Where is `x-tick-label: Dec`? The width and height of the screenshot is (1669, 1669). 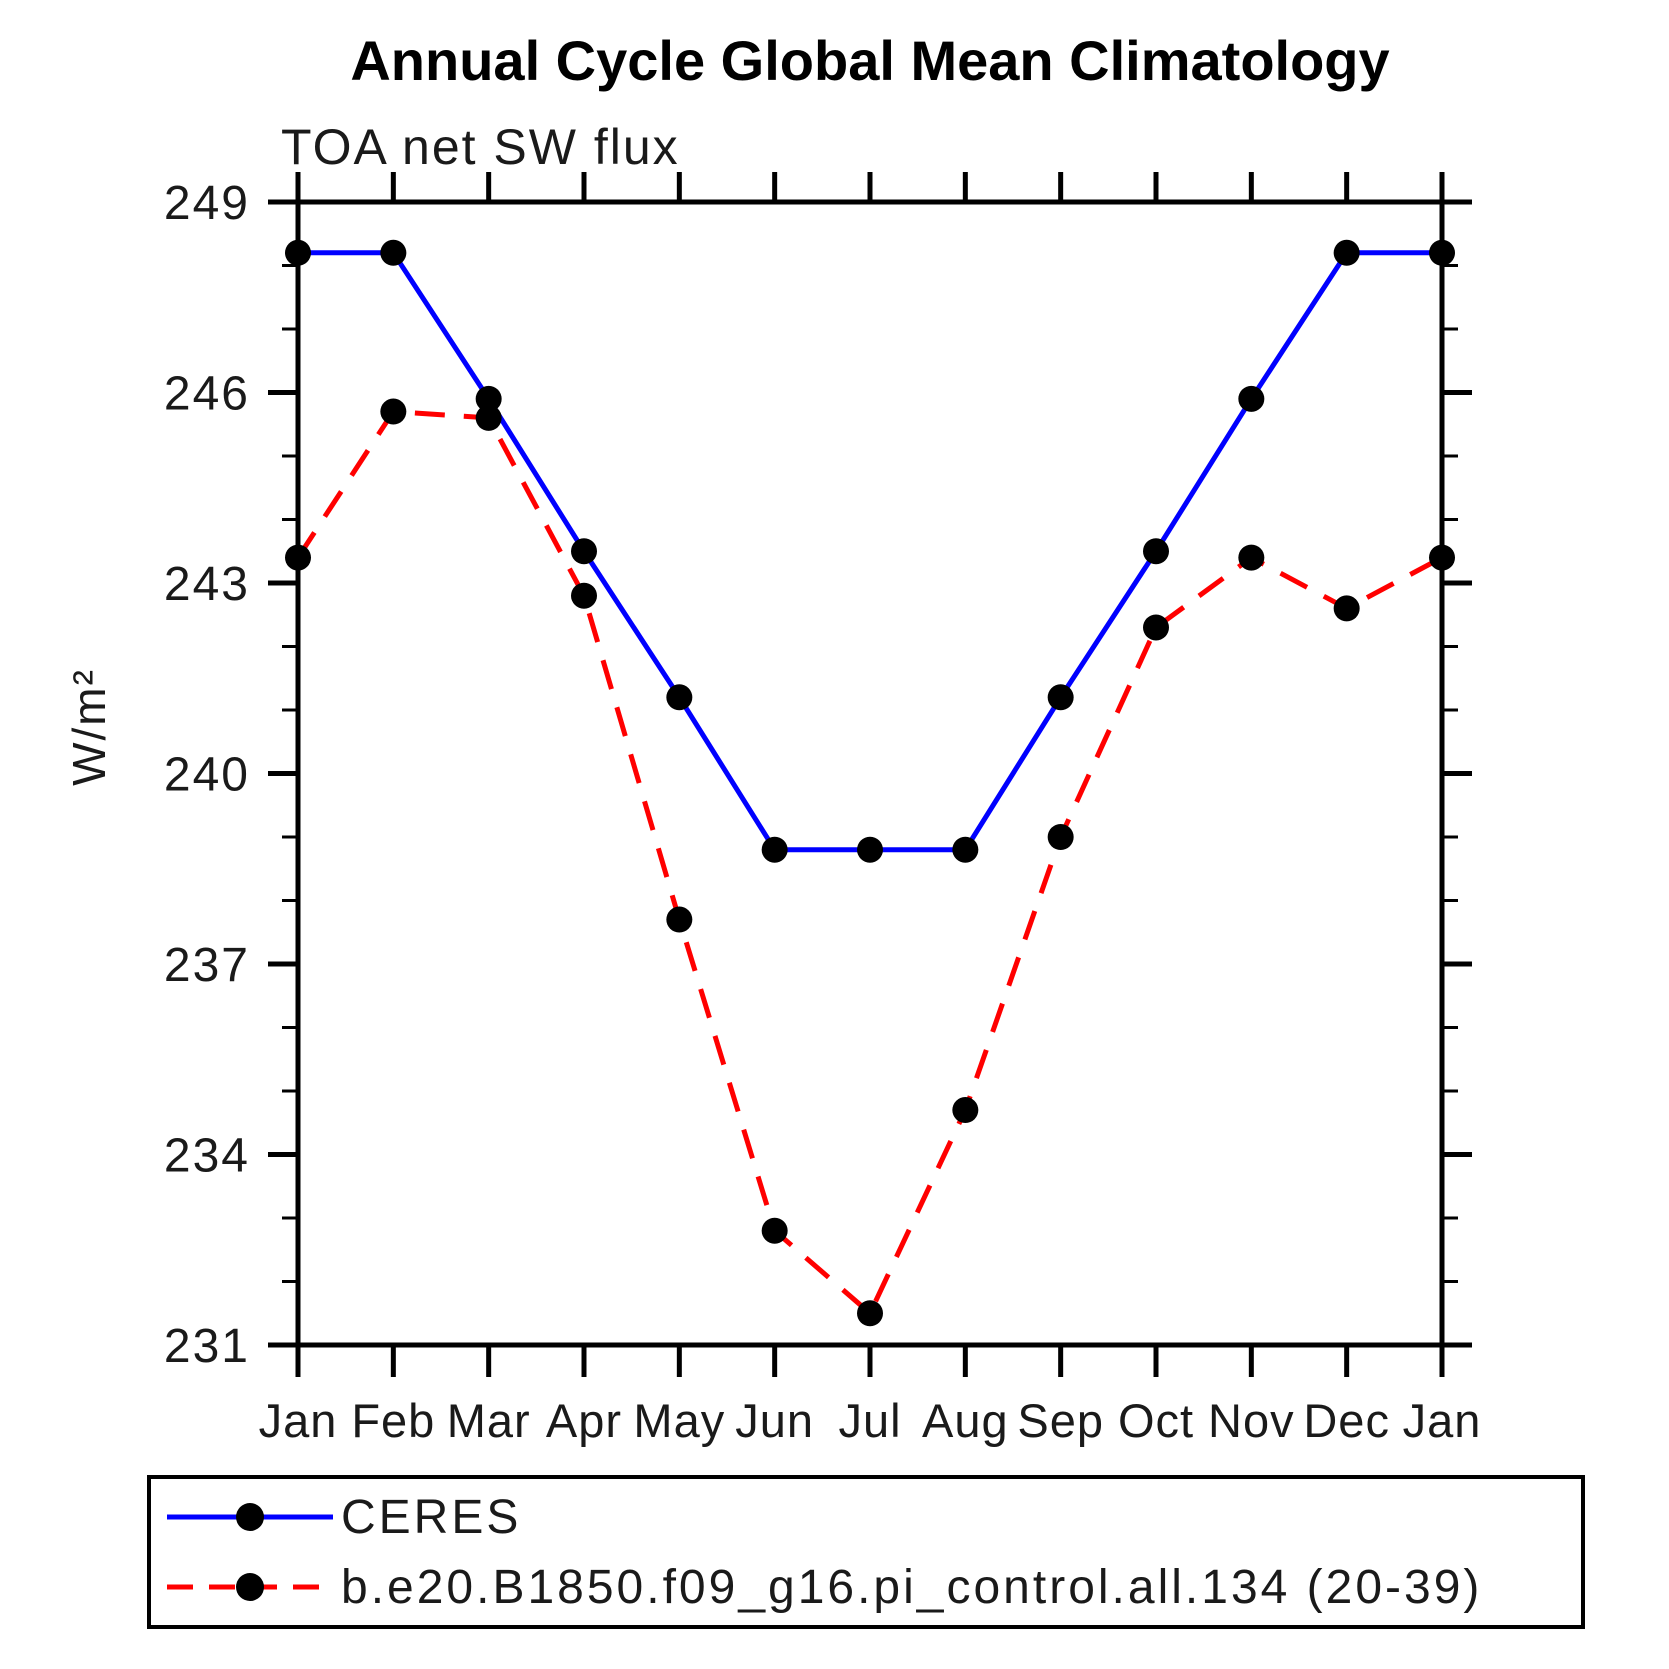 x-tick-label: Dec is located at coordinates (1346, 1420).